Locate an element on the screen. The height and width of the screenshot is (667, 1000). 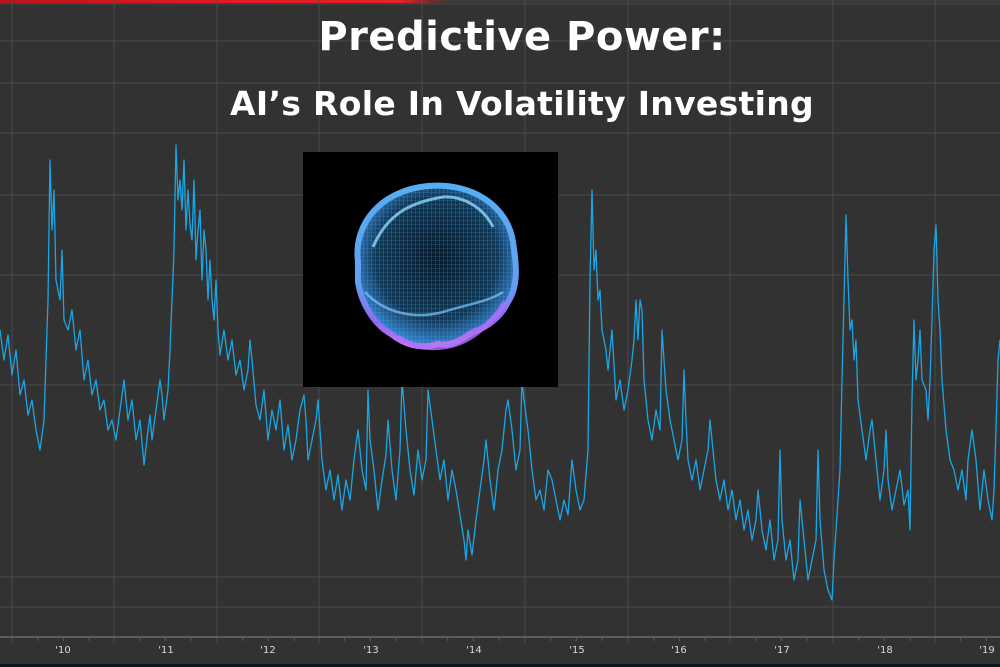
x-tick-label: '13 is located at coordinates (371, 650).